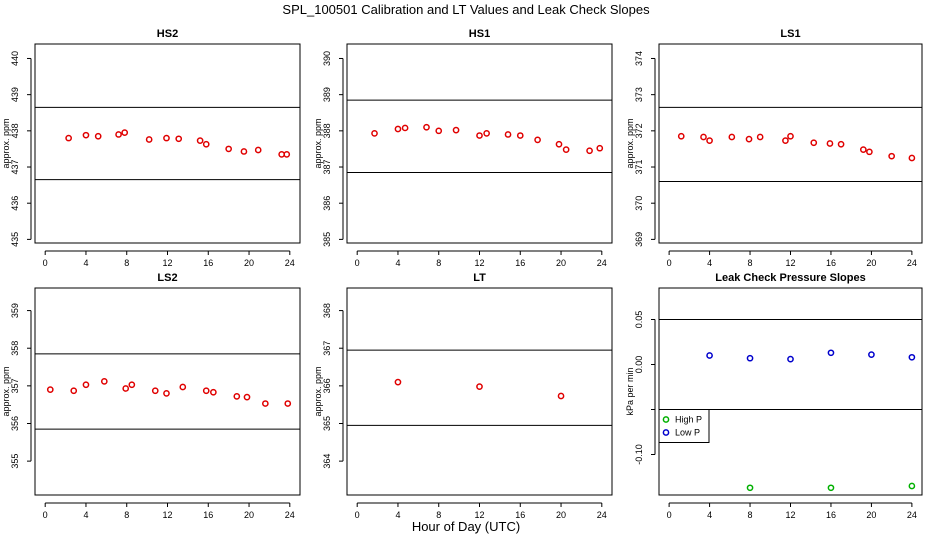 The width and height of the screenshot is (936, 540). I want to click on y-tick-label: 385, so click(327, 239).